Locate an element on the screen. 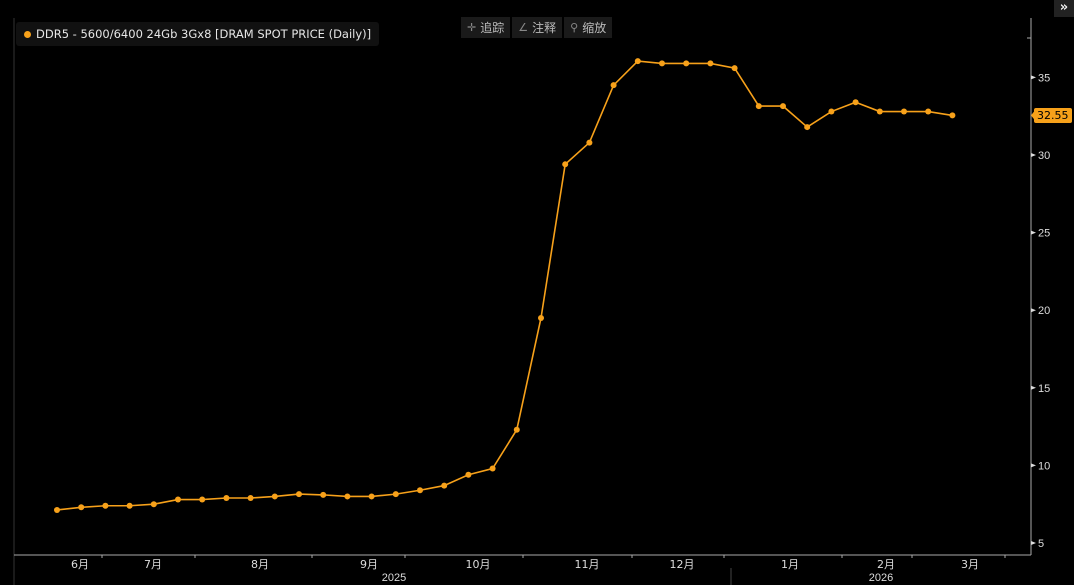 Image resolution: width=1074 pixels, height=585 pixels. annotate-label: 注释 is located at coordinates (544, 28).